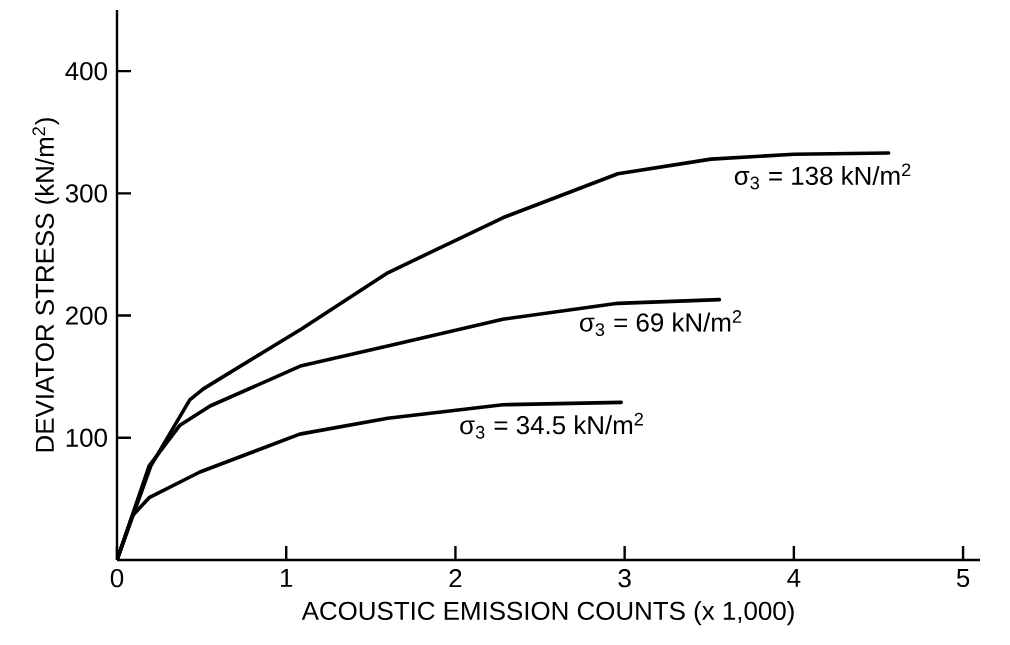  What do you see at coordinates (86, 315) in the screenshot?
I see `y-tick-label: 200` at bounding box center [86, 315].